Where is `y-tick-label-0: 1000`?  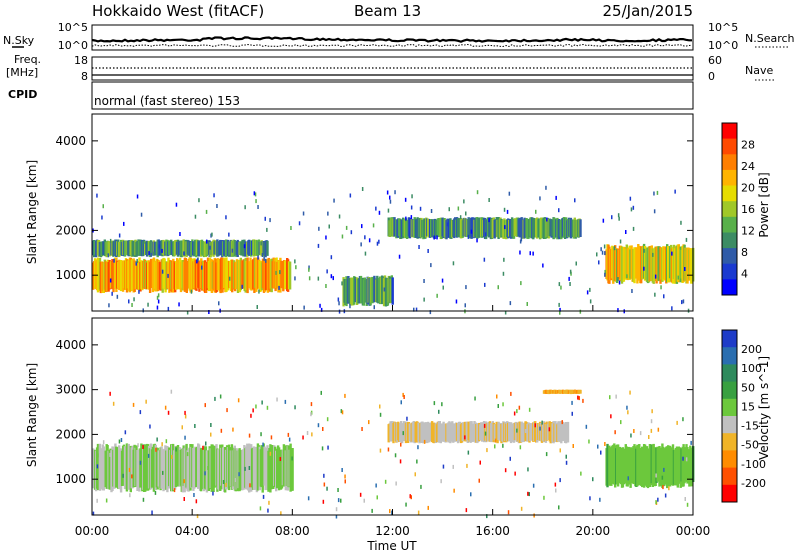
y-tick-label-0: 1000 is located at coordinates (70, 275).